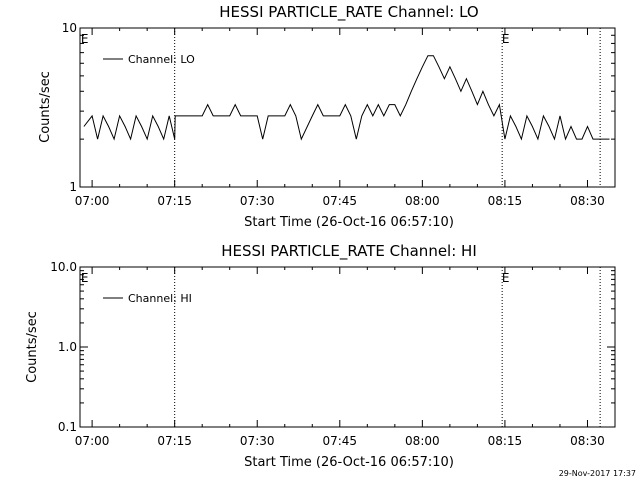 This screenshot has width=640, height=480. Describe the element at coordinates (348, 12) in the screenshot. I see `chart-title: HESSI PARTICLE_RATE Channel: LO` at that location.